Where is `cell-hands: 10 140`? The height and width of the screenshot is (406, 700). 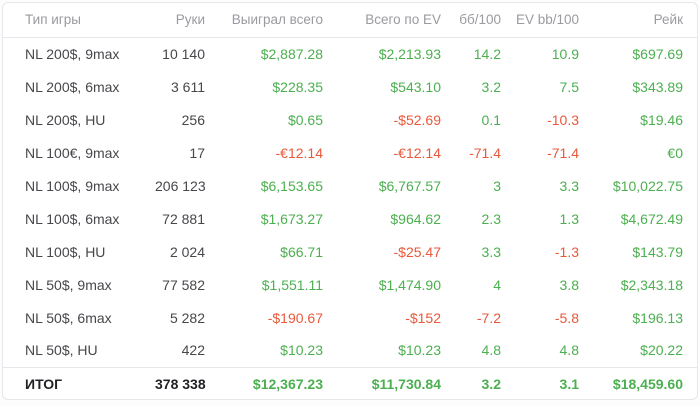 cell-hands: 10 140 is located at coordinates (183, 53).